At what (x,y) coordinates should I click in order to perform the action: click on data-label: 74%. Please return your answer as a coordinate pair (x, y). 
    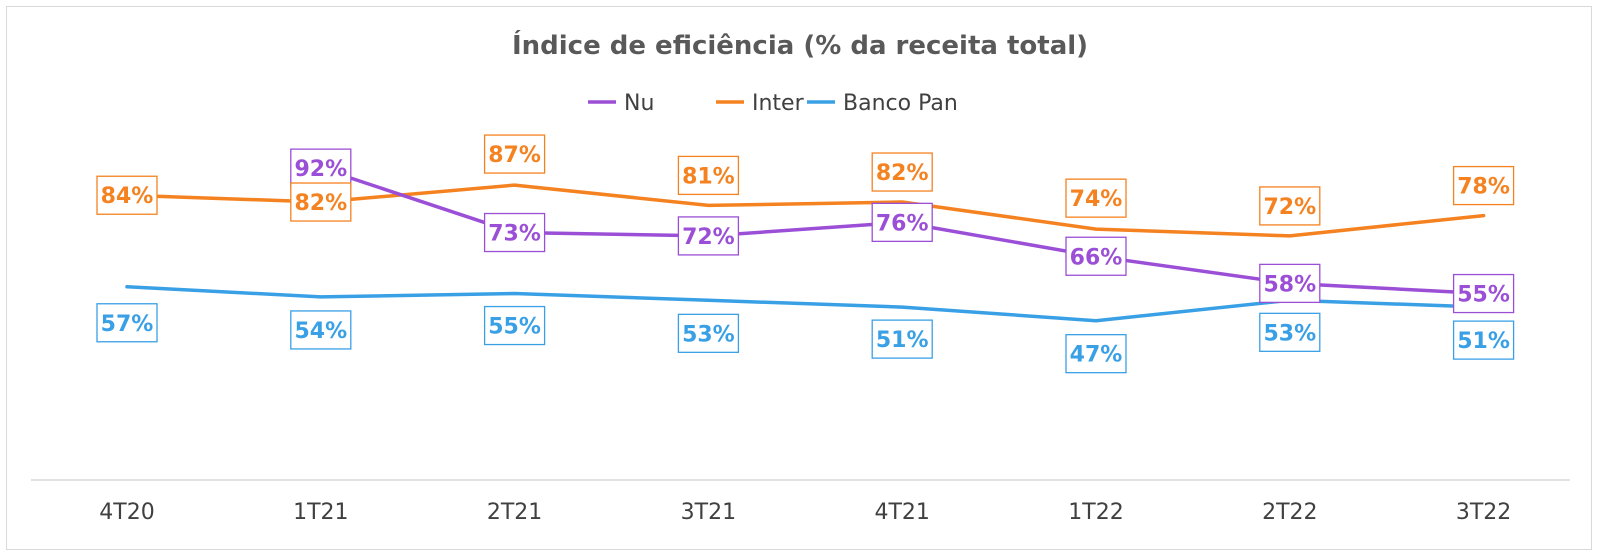
    Looking at the image, I should click on (1096, 198).